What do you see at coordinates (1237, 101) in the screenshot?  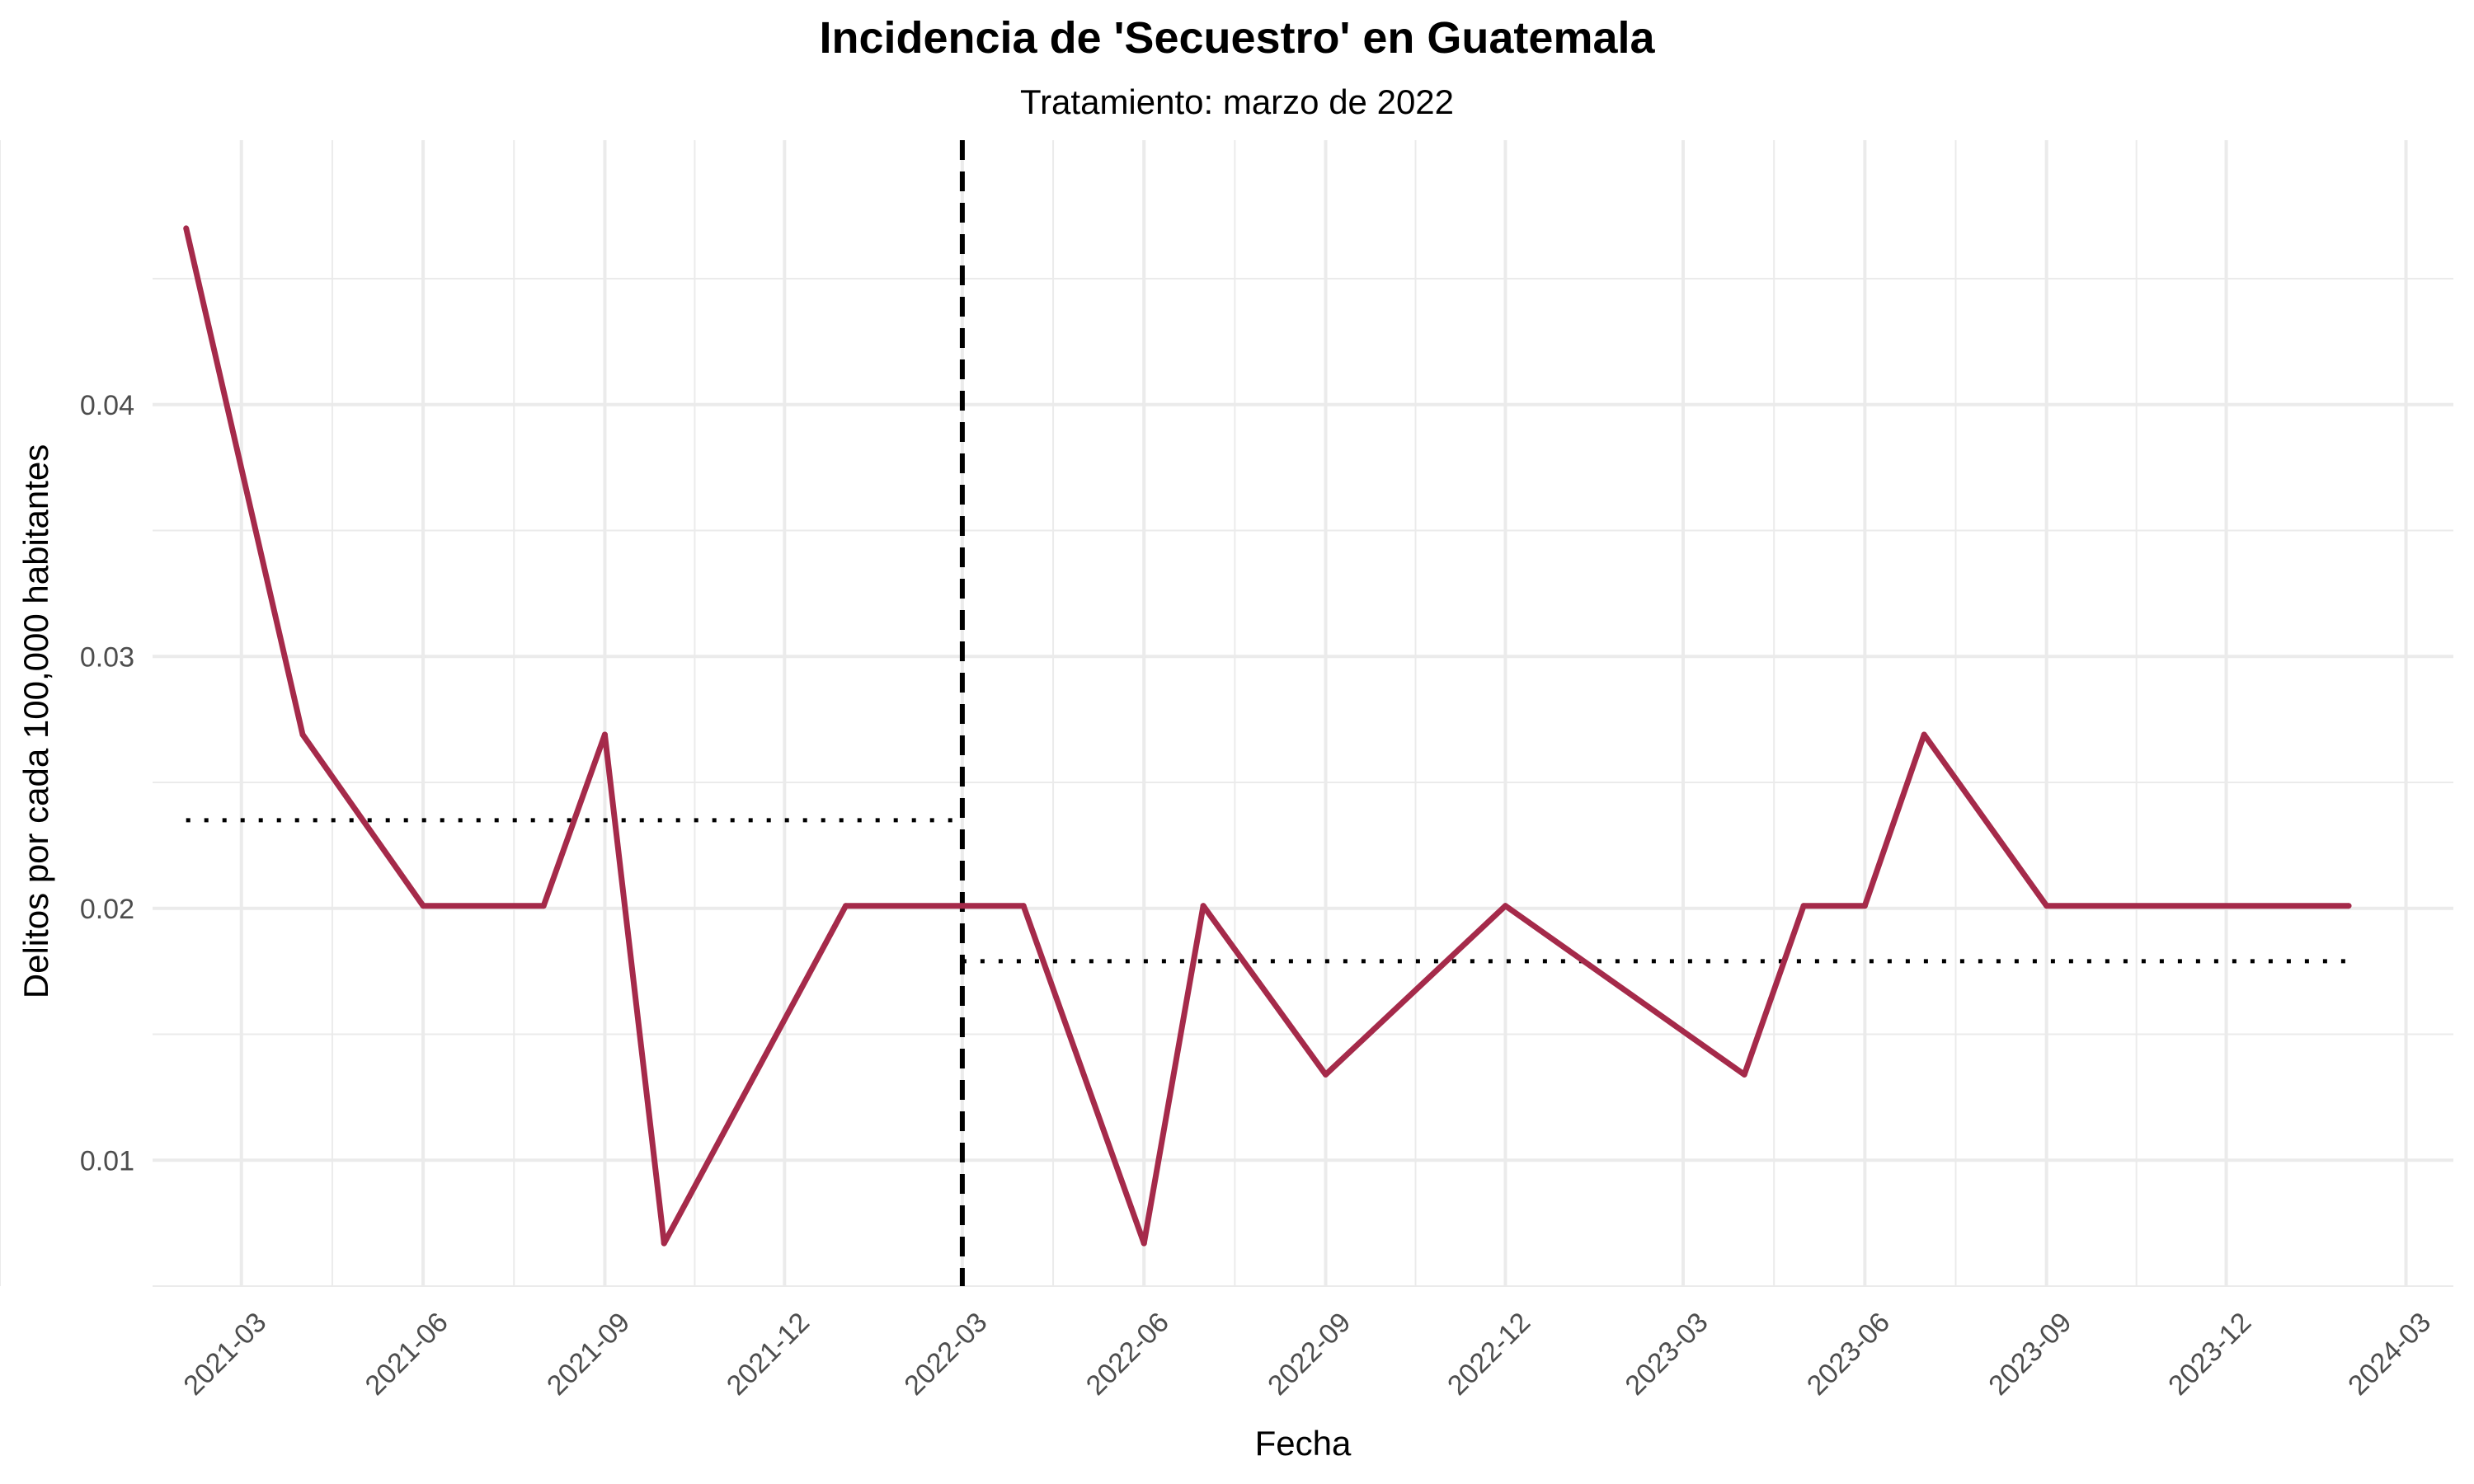 I see `chart-subtitle: Tratamiento: marzo de 2022` at bounding box center [1237, 101].